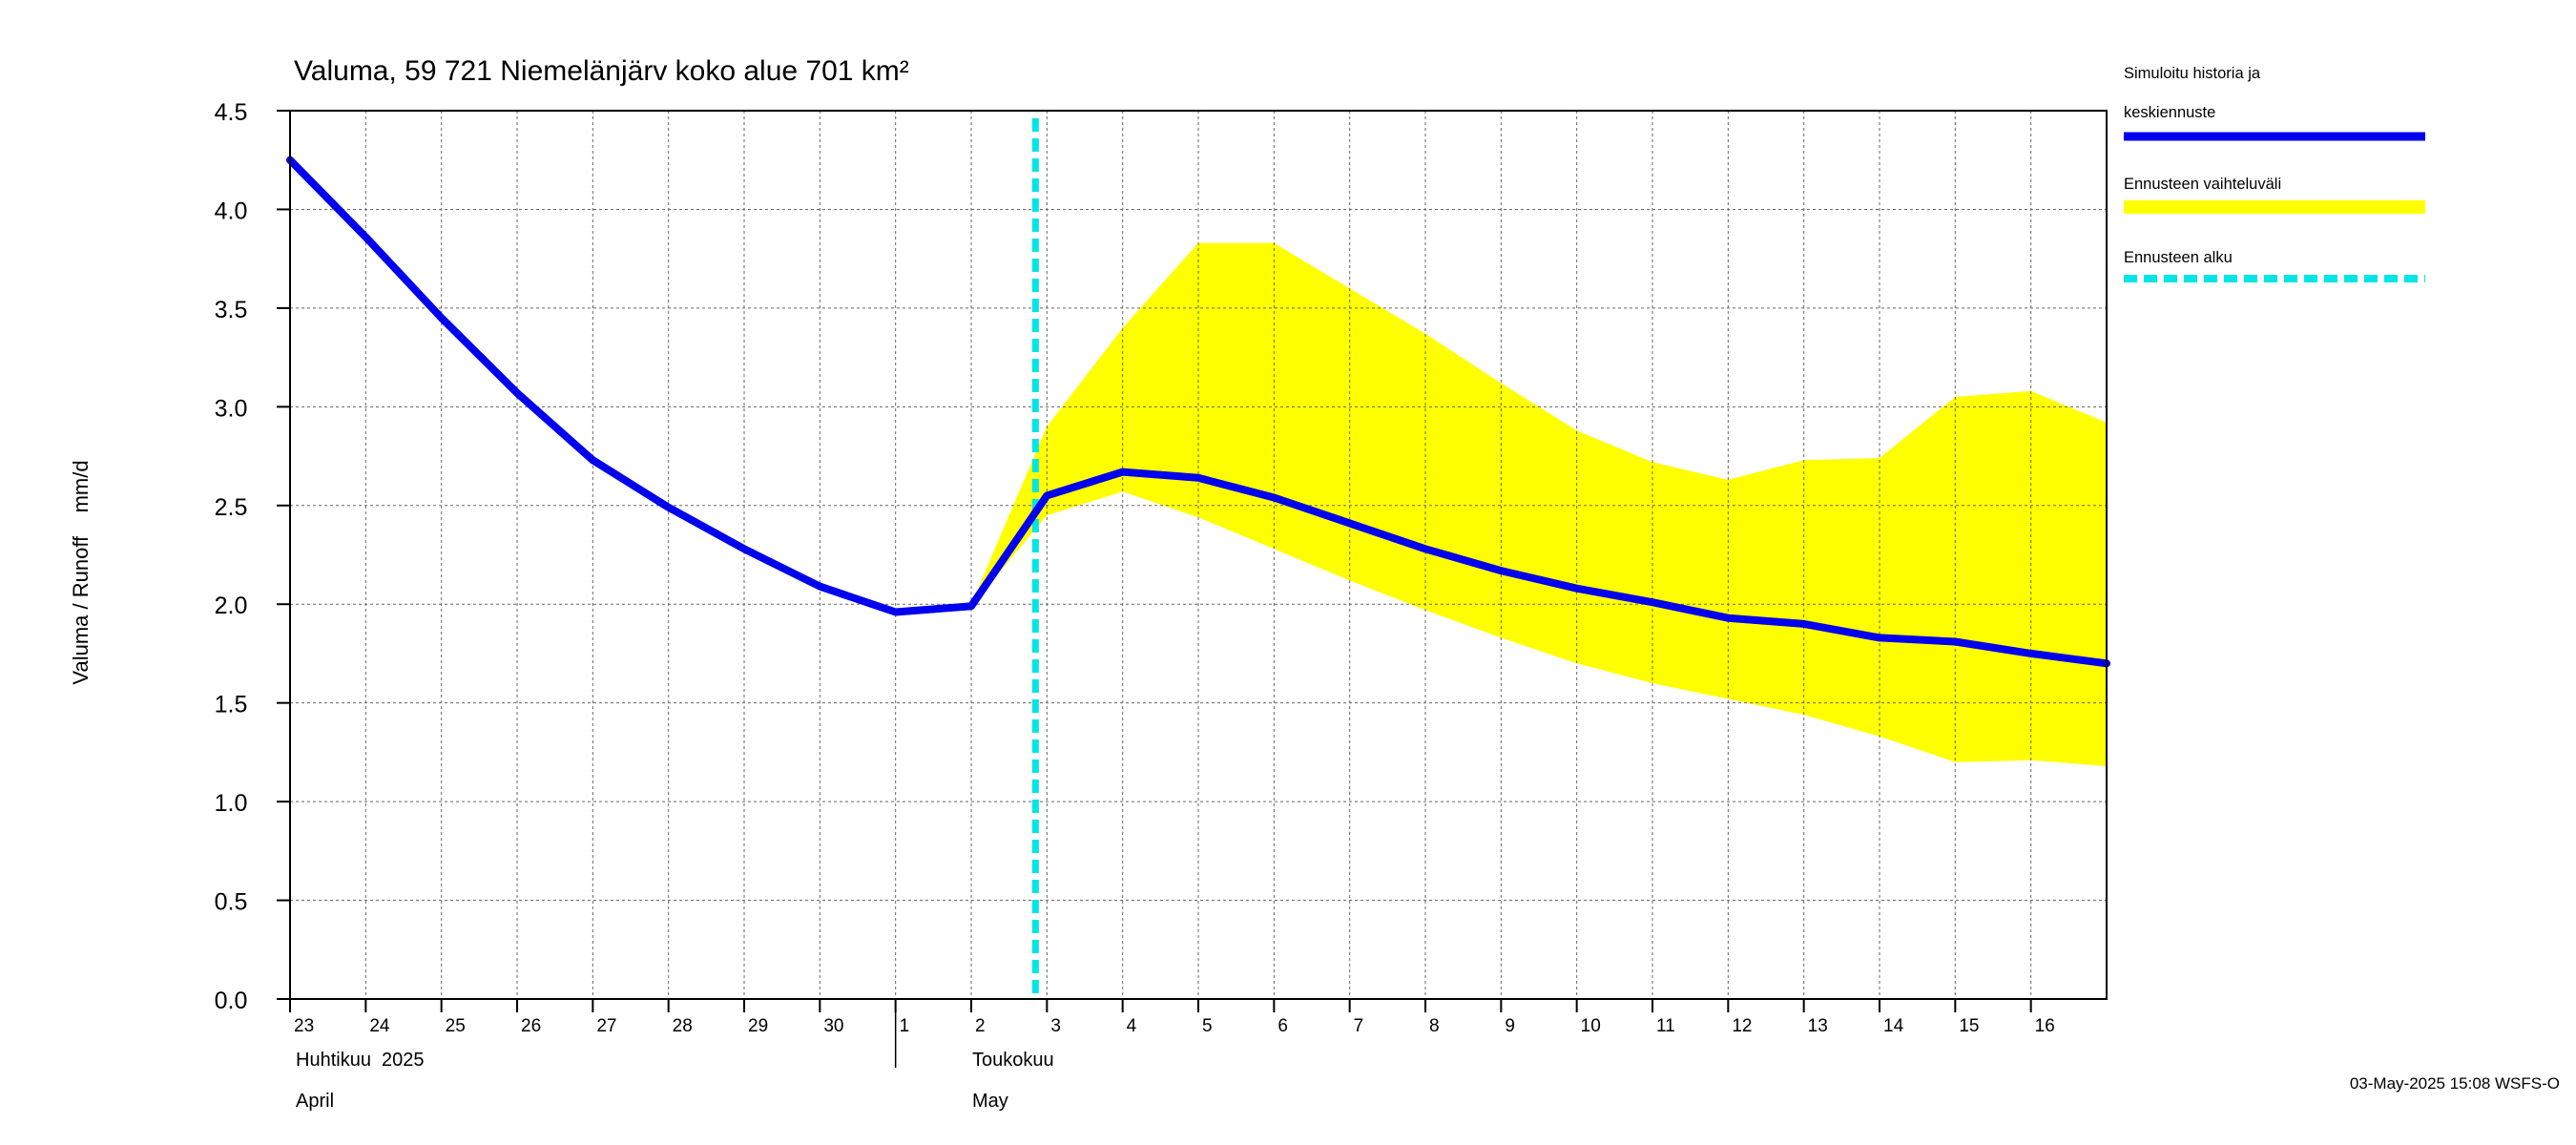 Image resolution: width=2576 pixels, height=1145 pixels. What do you see at coordinates (606, 1026) in the screenshot?
I see `x-tick-label: 27` at bounding box center [606, 1026].